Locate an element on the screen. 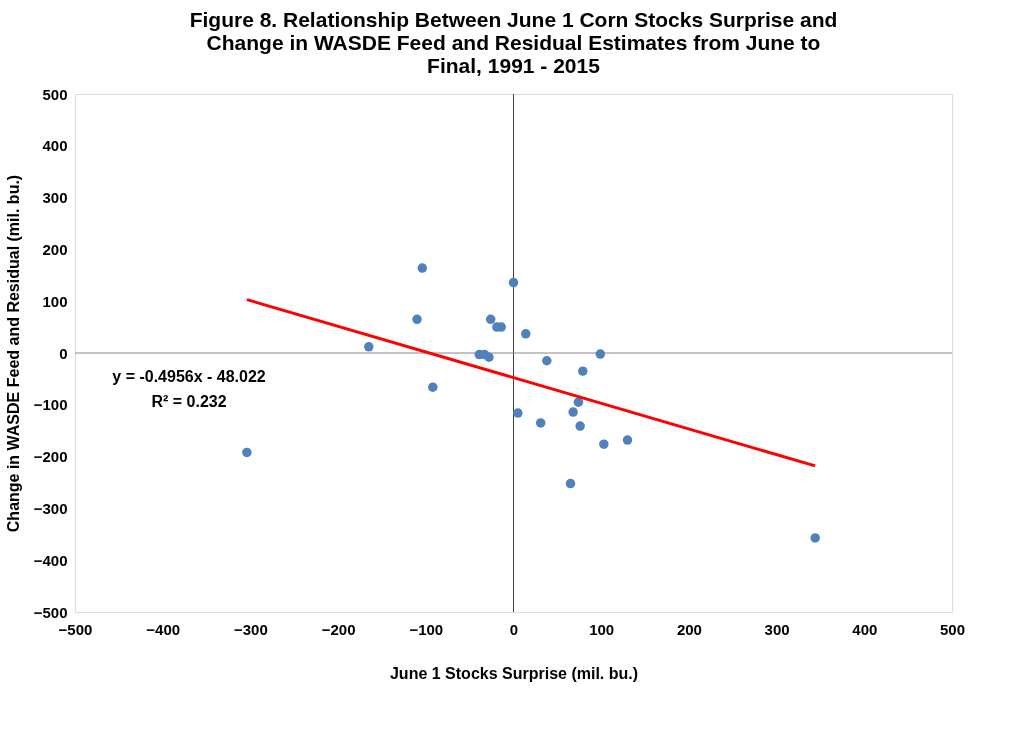 This screenshot has width=1013, height=742. y-tick-label: −400 is located at coordinates (50, 560).